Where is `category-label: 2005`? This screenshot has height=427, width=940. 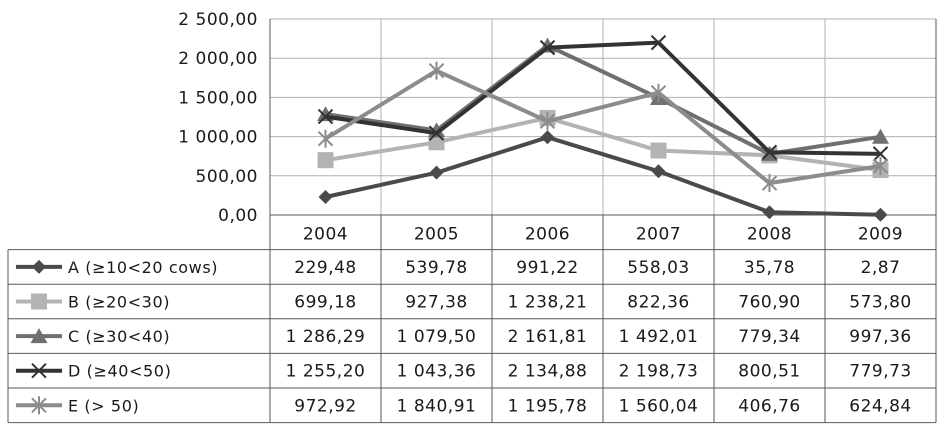
category-label: 2005 is located at coordinates (436, 234).